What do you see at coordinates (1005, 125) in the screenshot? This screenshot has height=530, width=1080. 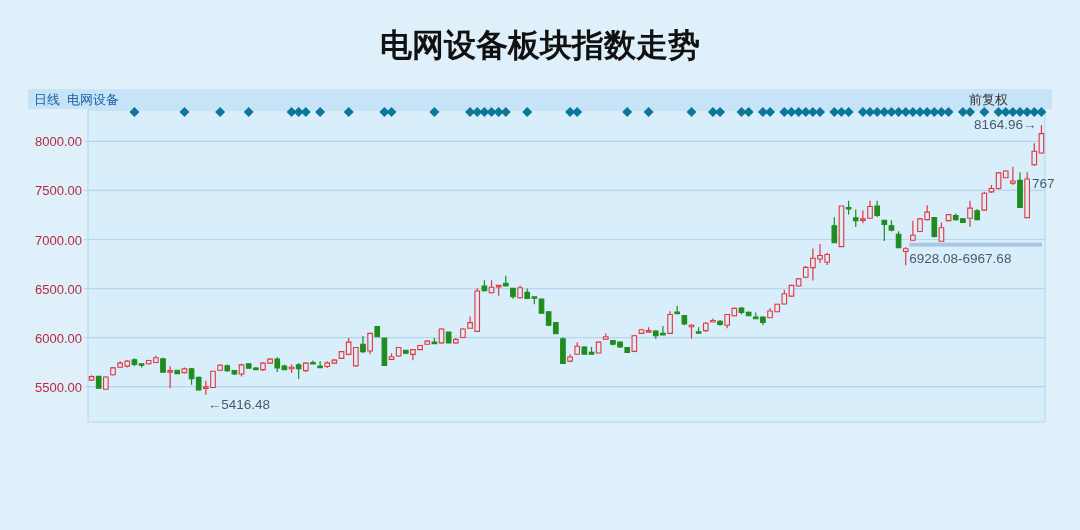 I see `annotation: 8164.96→` at bounding box center [1005, 125].